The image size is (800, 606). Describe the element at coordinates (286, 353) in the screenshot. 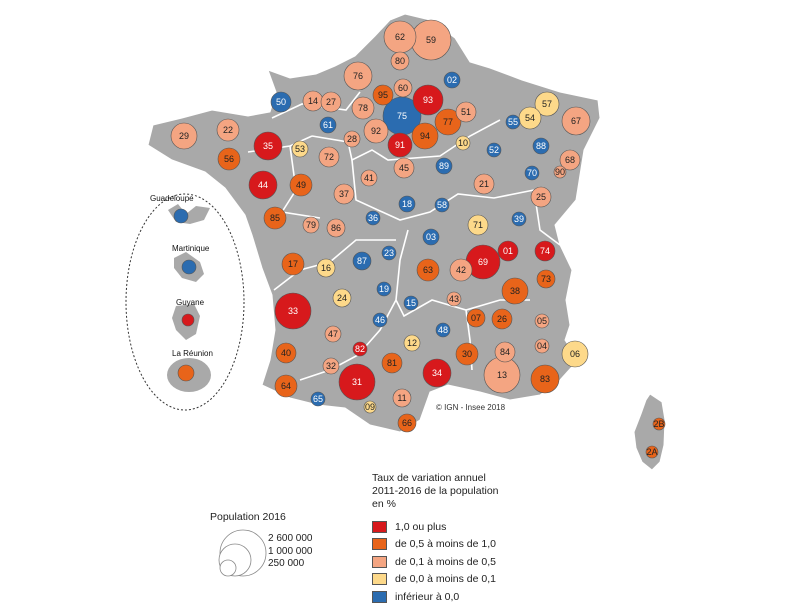

I see `department-code-label: 40` at that location.